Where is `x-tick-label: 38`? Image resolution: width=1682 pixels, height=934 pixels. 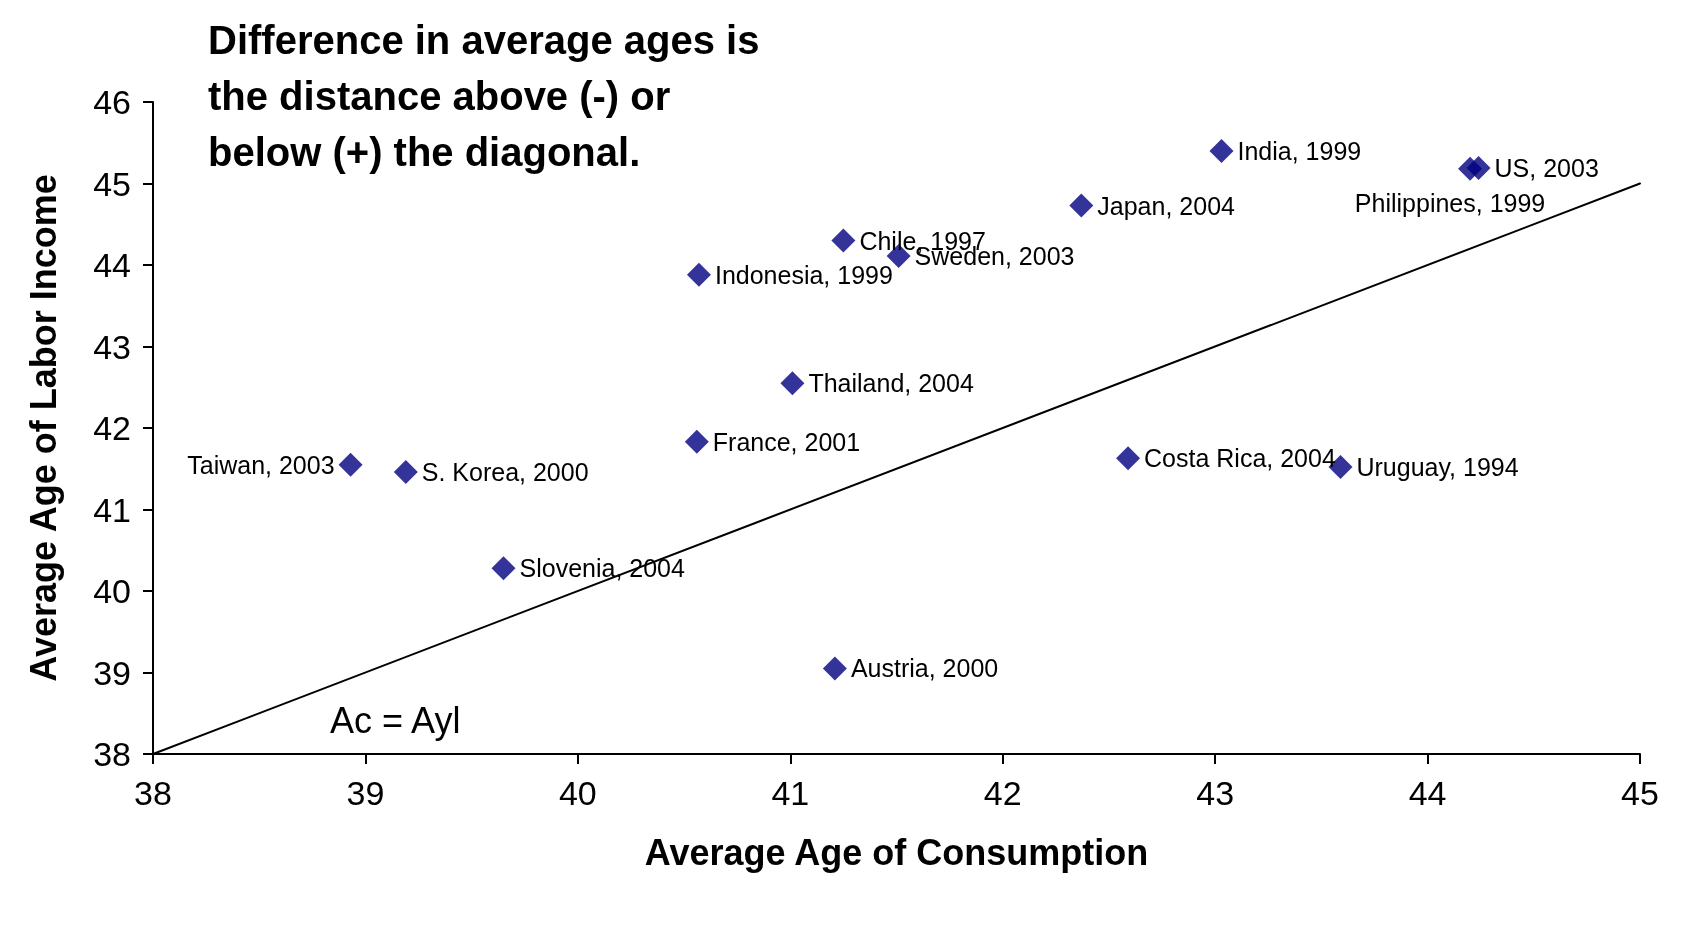
x-tick-label: 38 is located at coordinates (153, 793).